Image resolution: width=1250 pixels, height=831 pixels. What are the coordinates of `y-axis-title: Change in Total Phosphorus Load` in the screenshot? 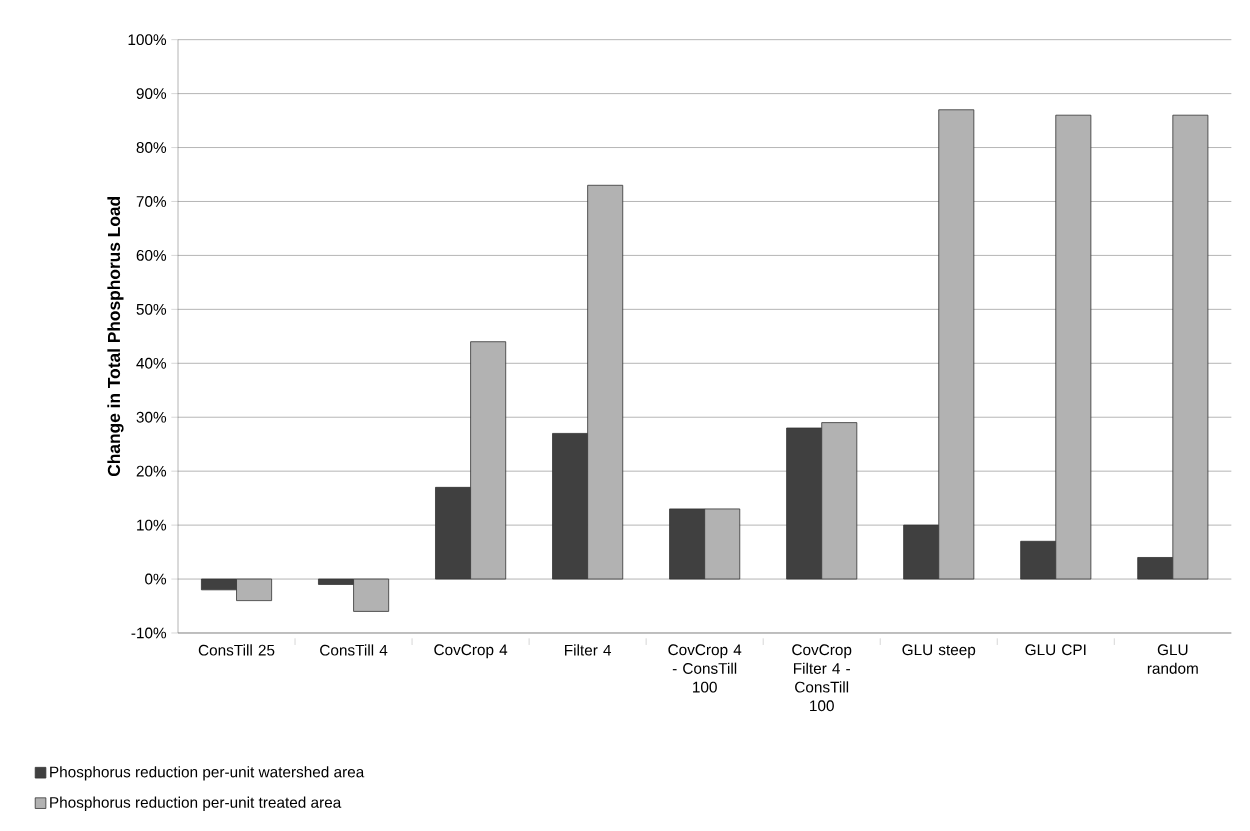 It's located at (115, 337).